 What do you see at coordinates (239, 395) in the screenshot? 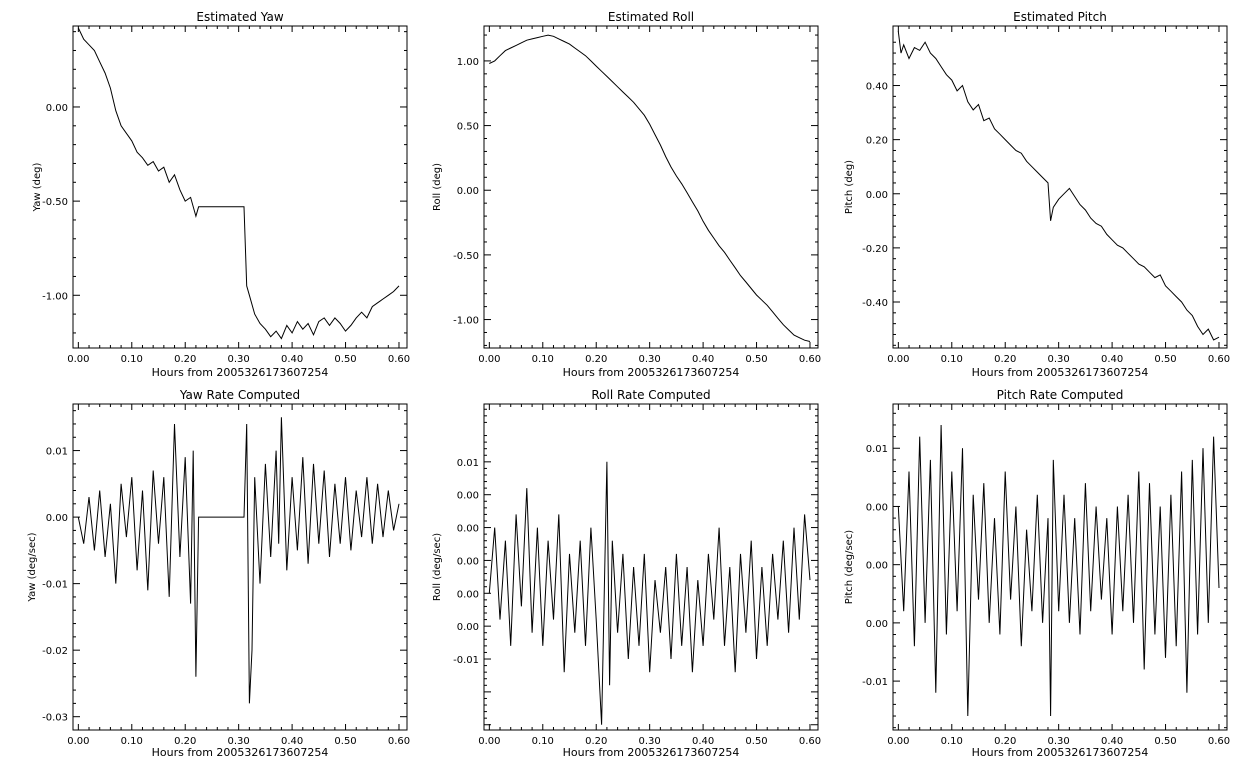
I see `chart-title: Yaw Rate Computed` at bounding box center [239, 395].